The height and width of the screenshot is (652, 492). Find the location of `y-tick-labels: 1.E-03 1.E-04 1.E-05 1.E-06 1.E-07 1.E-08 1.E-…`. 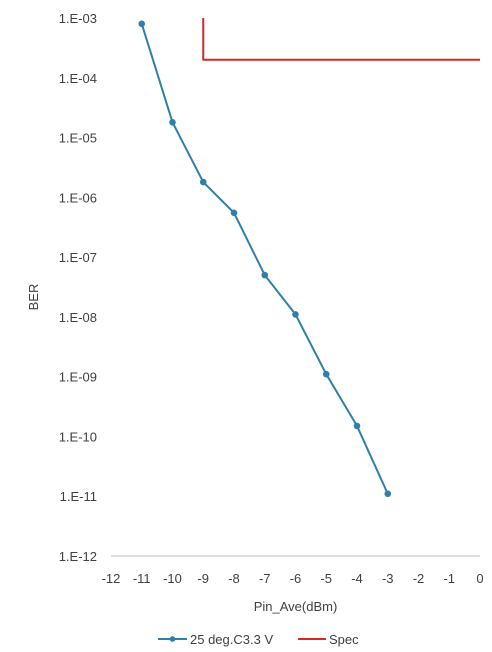

y-tick-labels: 1.E-03 1.E-04 1.E-05 1.E-06 1.E-07 1.E-08 1.E-… is located at coordinates (78, 287).